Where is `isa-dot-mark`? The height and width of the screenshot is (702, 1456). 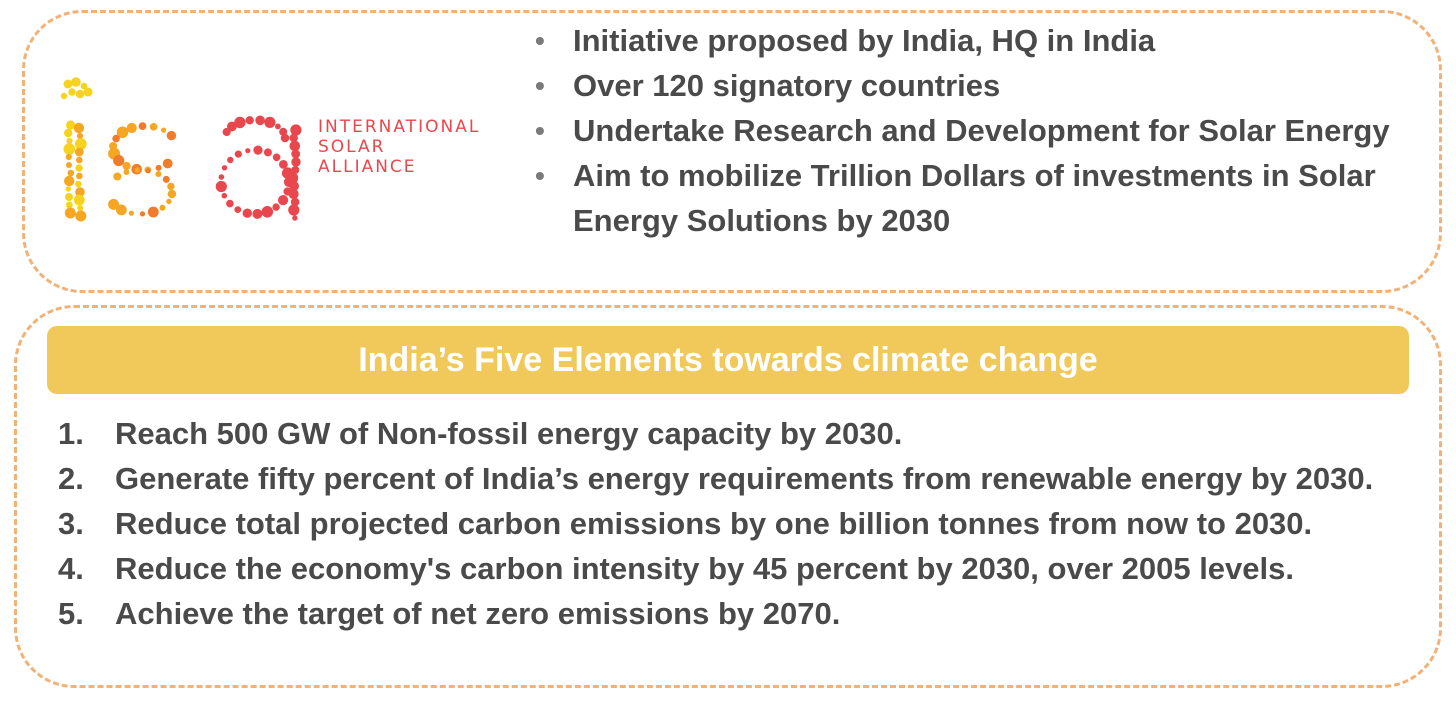 isa-dot-mark is located at coordinates (181, 149).